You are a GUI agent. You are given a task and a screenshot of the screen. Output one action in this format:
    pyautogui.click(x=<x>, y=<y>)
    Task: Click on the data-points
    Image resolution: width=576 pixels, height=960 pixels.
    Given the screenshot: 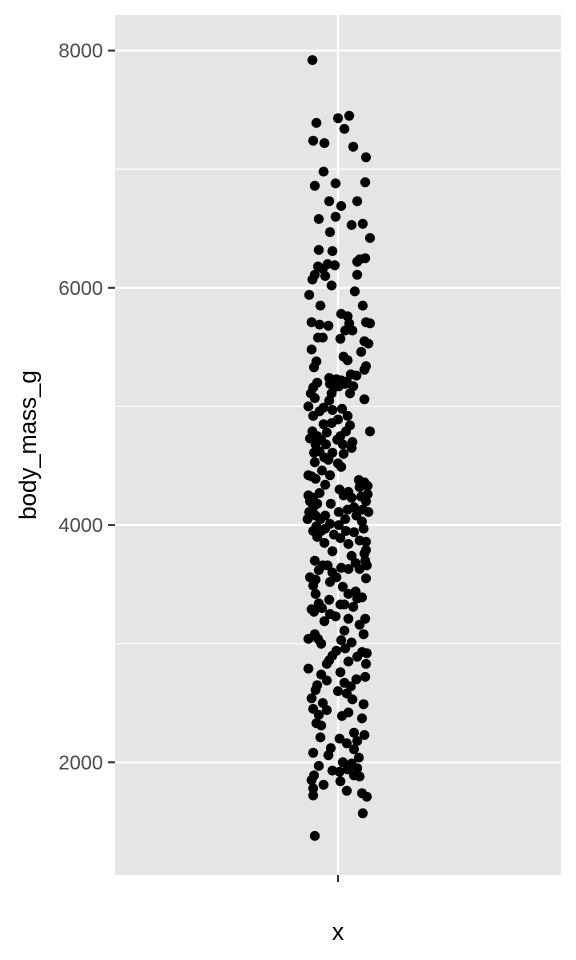 What is the action you would take?
    pyautogui.click(x=338, y=448)
    